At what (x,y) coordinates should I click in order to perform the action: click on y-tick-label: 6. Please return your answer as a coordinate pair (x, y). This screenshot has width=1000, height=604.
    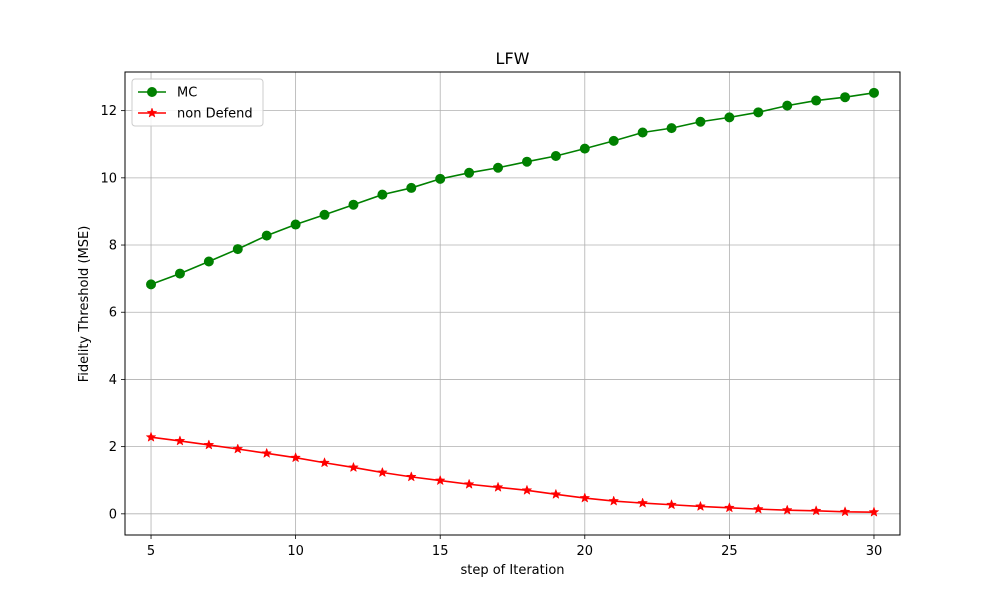
    Looking at the image, I should click on (113, 313).